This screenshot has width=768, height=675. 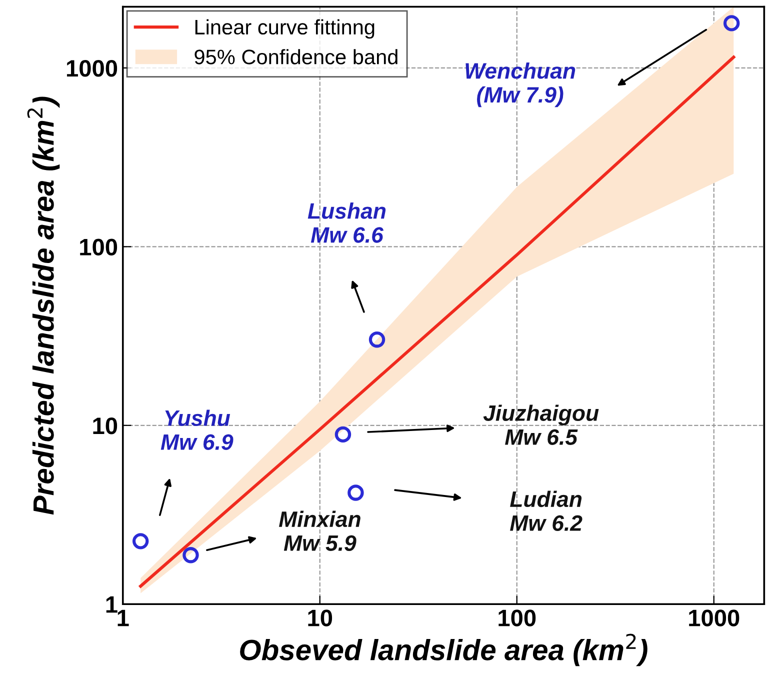 I want to click on y-tick-label: 1000, so click(x=92, y=68).